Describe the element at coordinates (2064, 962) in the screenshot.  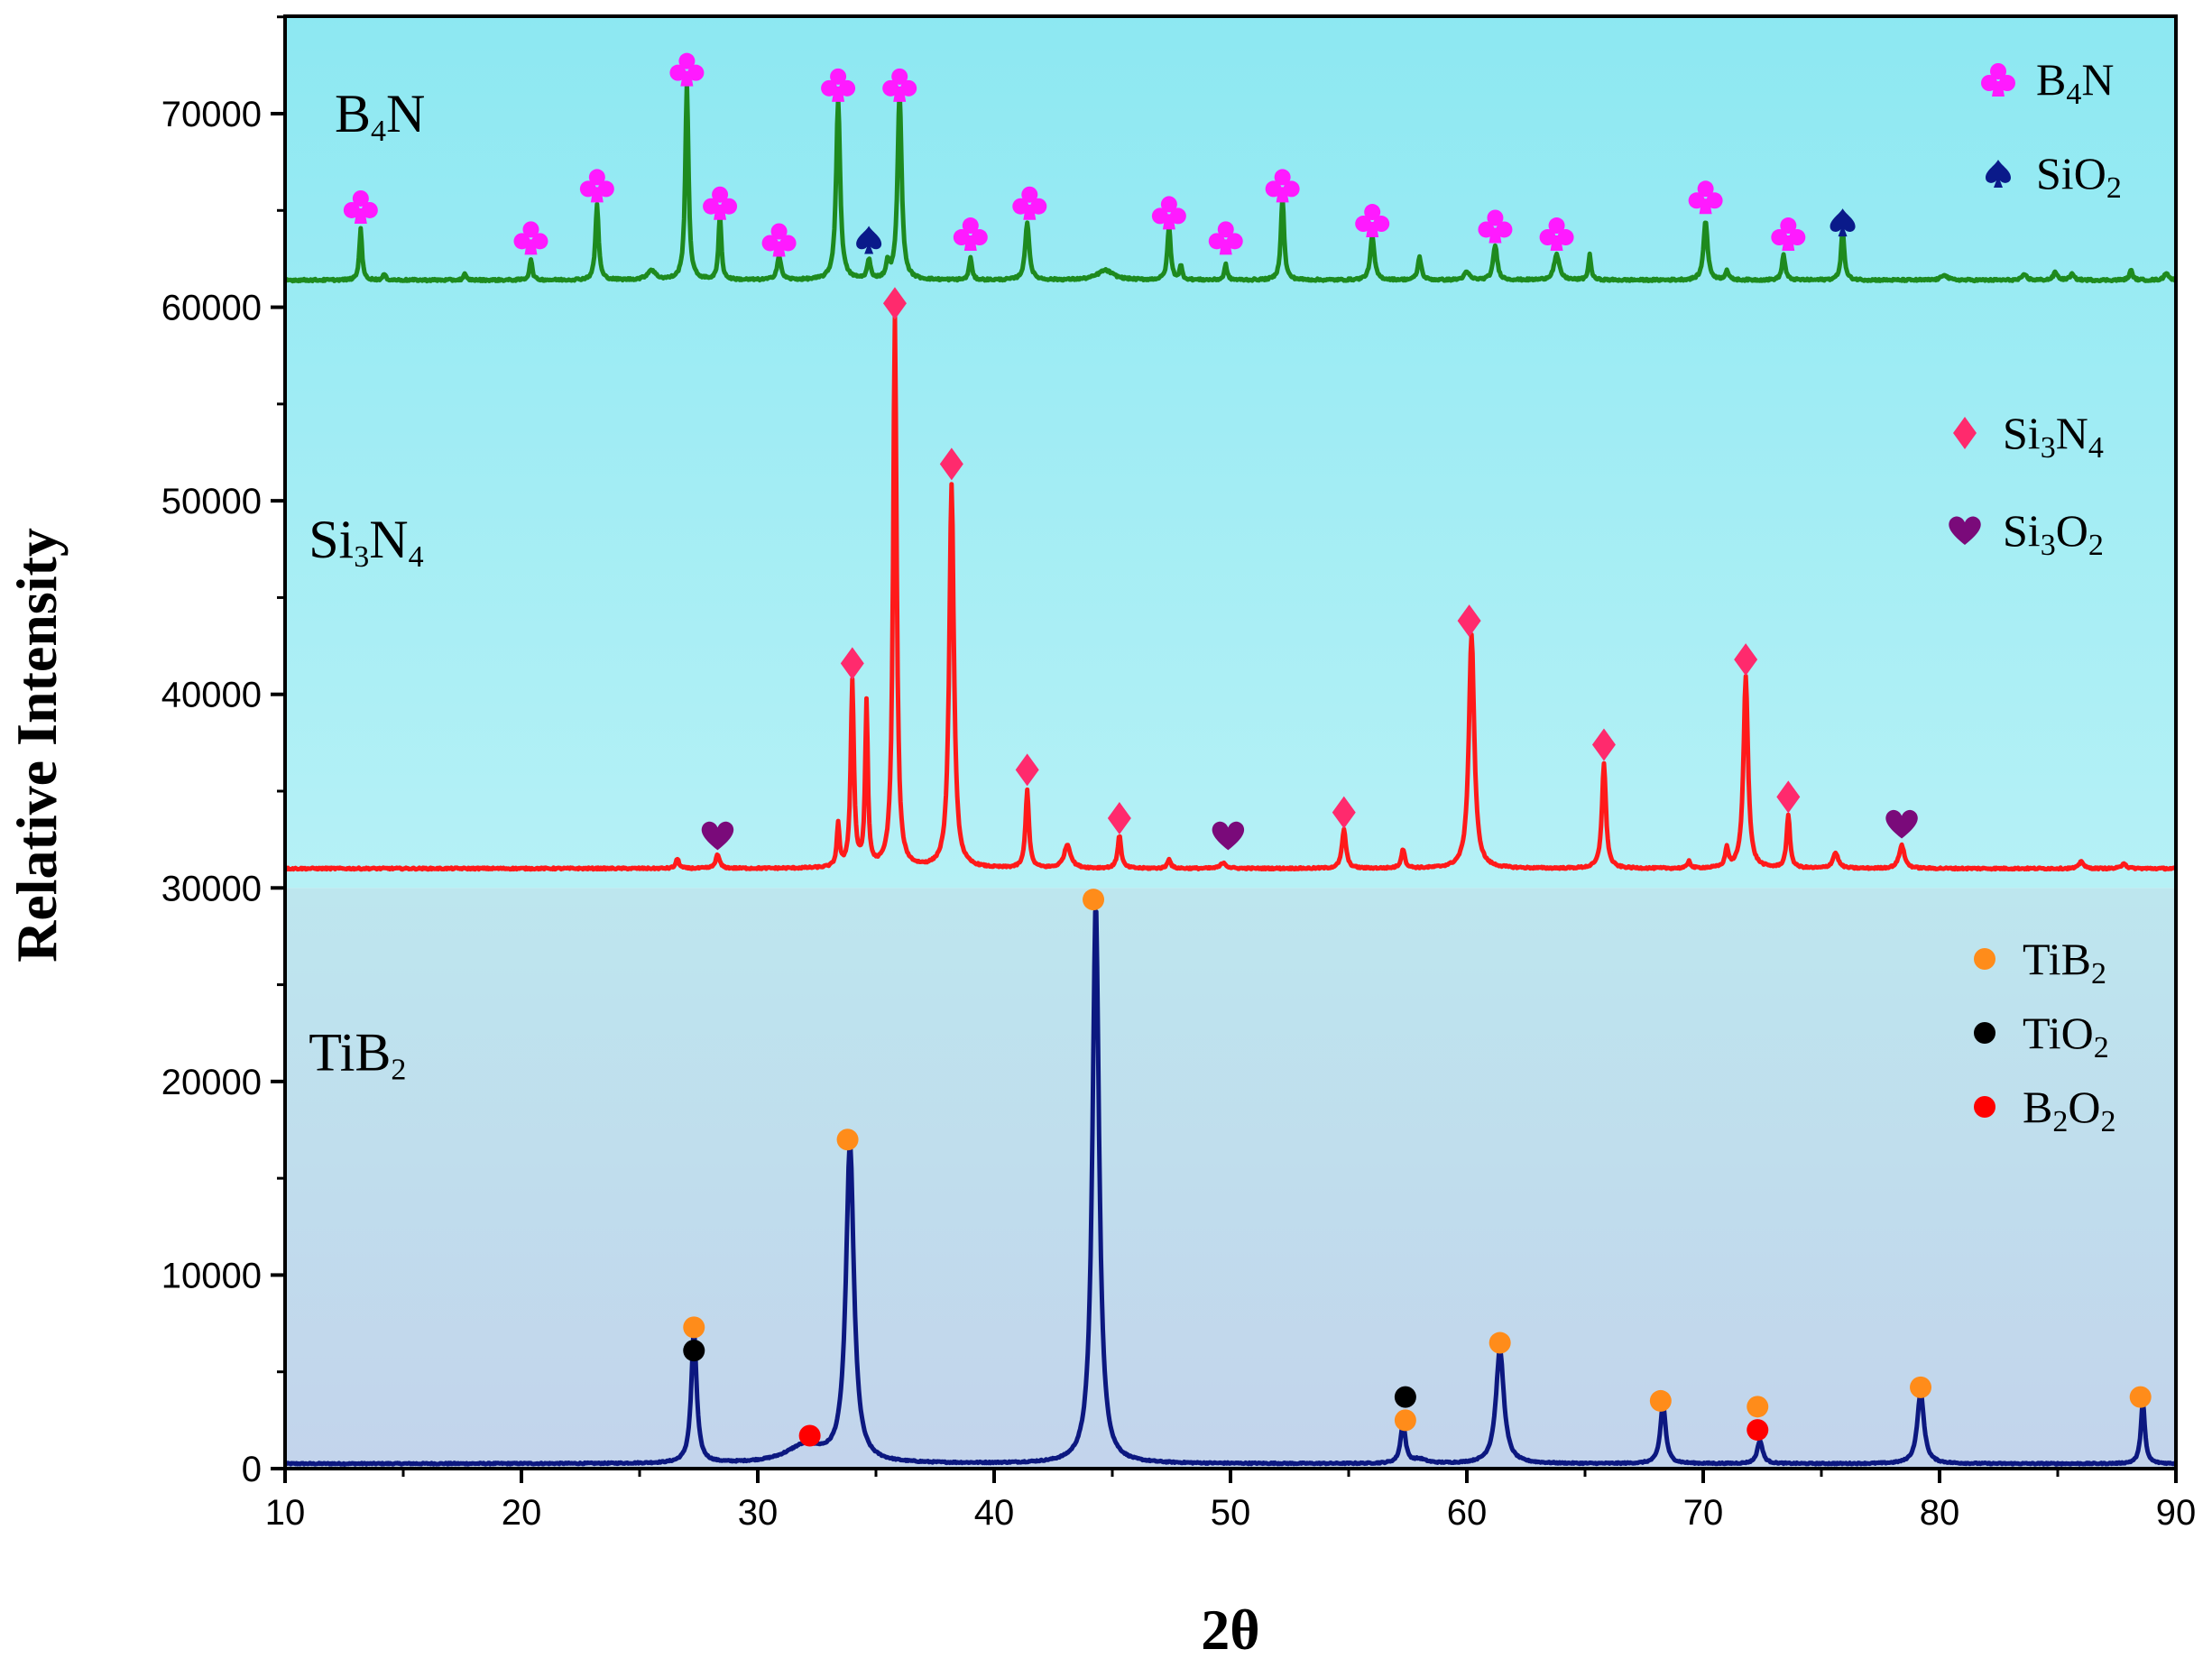
I see `legend-tib2-label-0: TiB2` at that location.